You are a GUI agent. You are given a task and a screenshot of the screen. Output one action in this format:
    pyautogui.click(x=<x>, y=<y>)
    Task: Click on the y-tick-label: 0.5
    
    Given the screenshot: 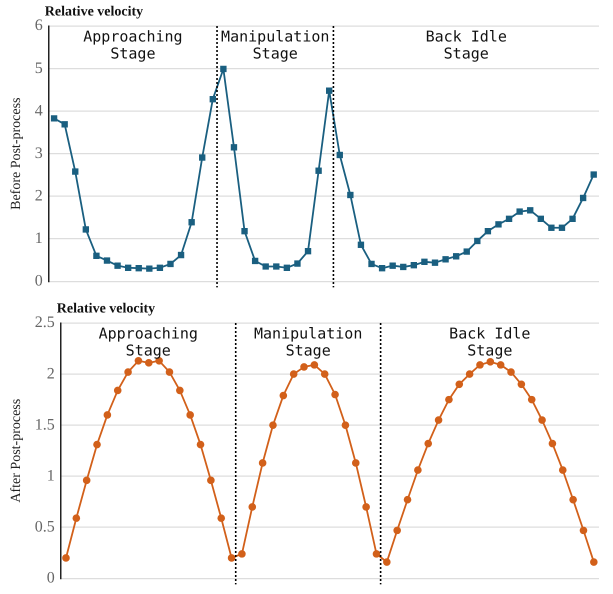 What is the action you would take?
    pyautogui.click(x=44, y=527)
    